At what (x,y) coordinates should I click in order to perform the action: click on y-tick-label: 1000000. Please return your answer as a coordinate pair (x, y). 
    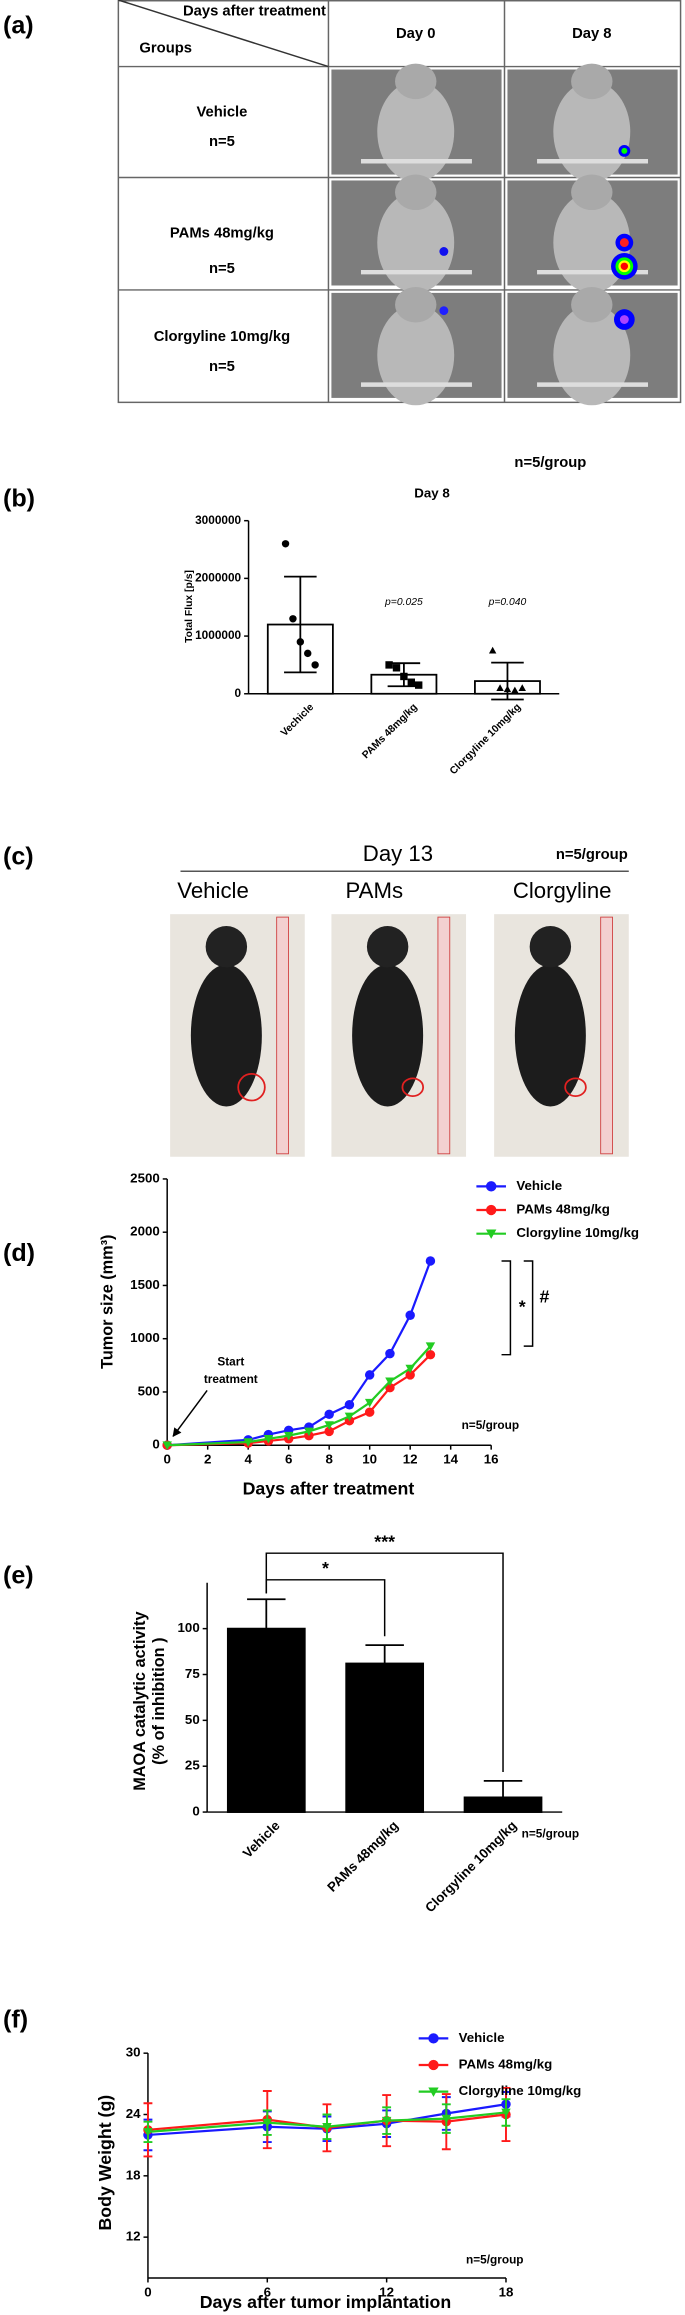
    Looking at the image, I should click on (218, 635).